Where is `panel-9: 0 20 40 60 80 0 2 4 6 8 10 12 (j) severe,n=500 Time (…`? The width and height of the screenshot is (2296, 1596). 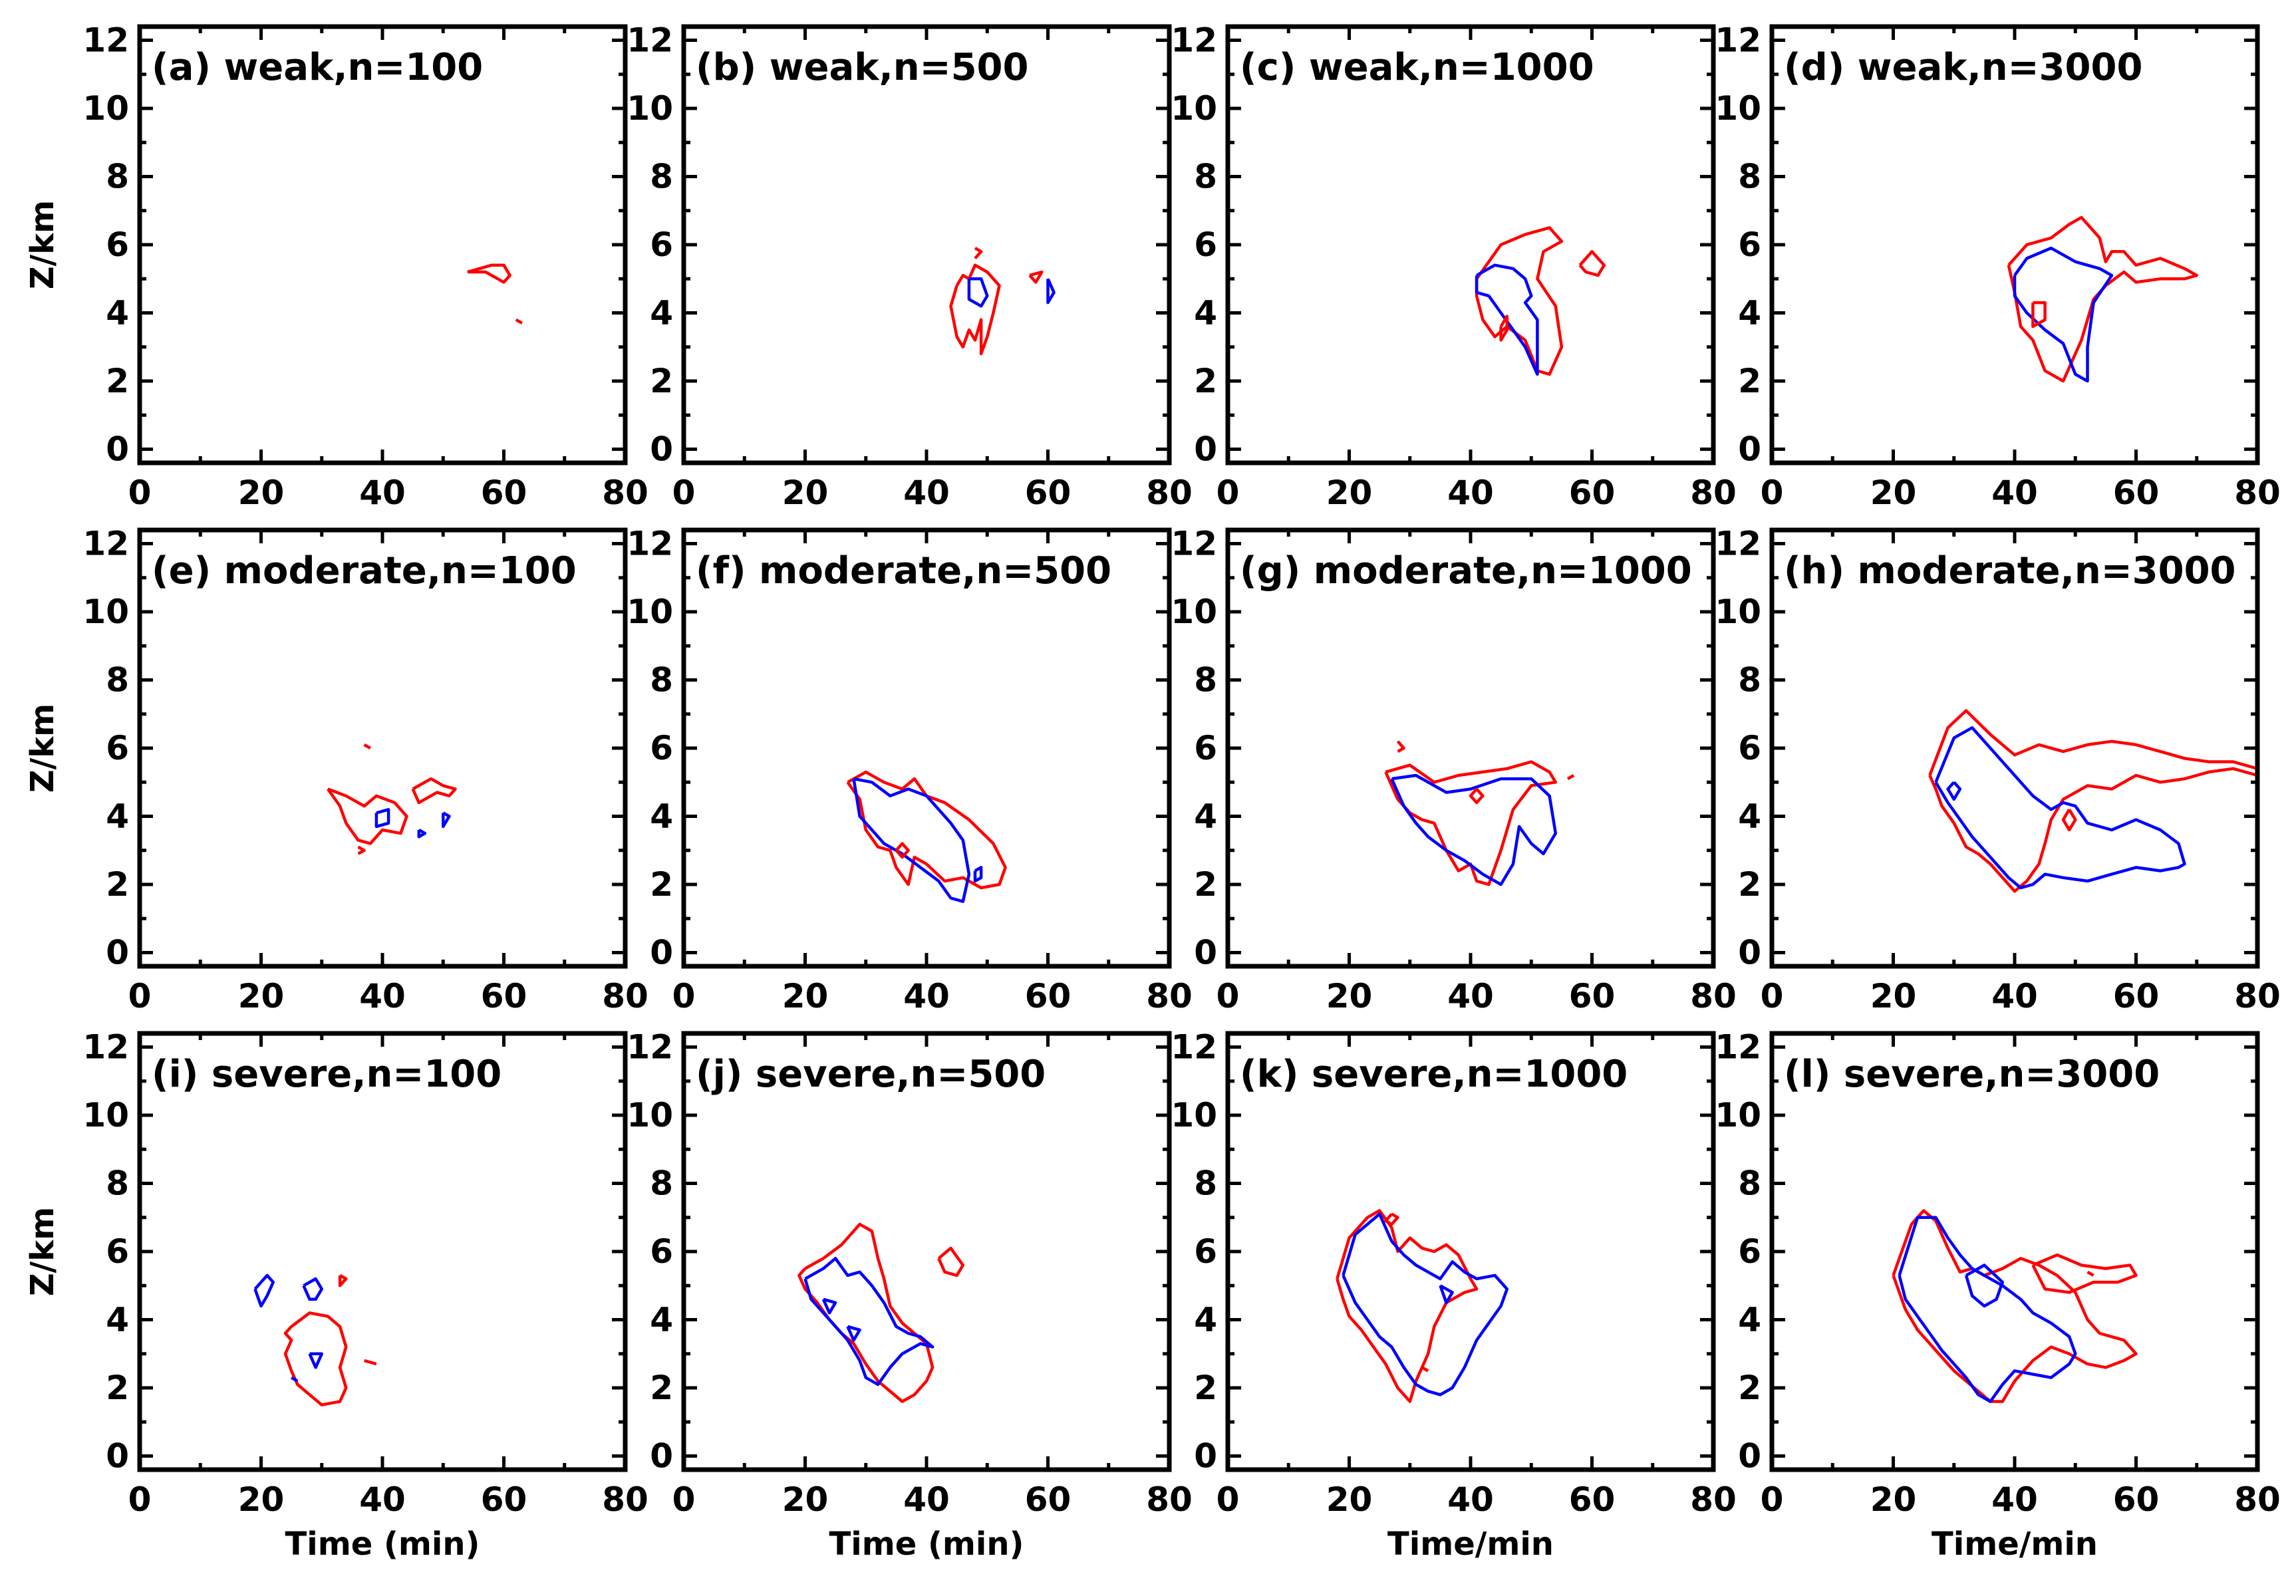
panel-9: 0 20 40 60 80 0 2 4 6 8 10 12 (j) severe,n=500 Time (… is located at coordinates (909, 1295).